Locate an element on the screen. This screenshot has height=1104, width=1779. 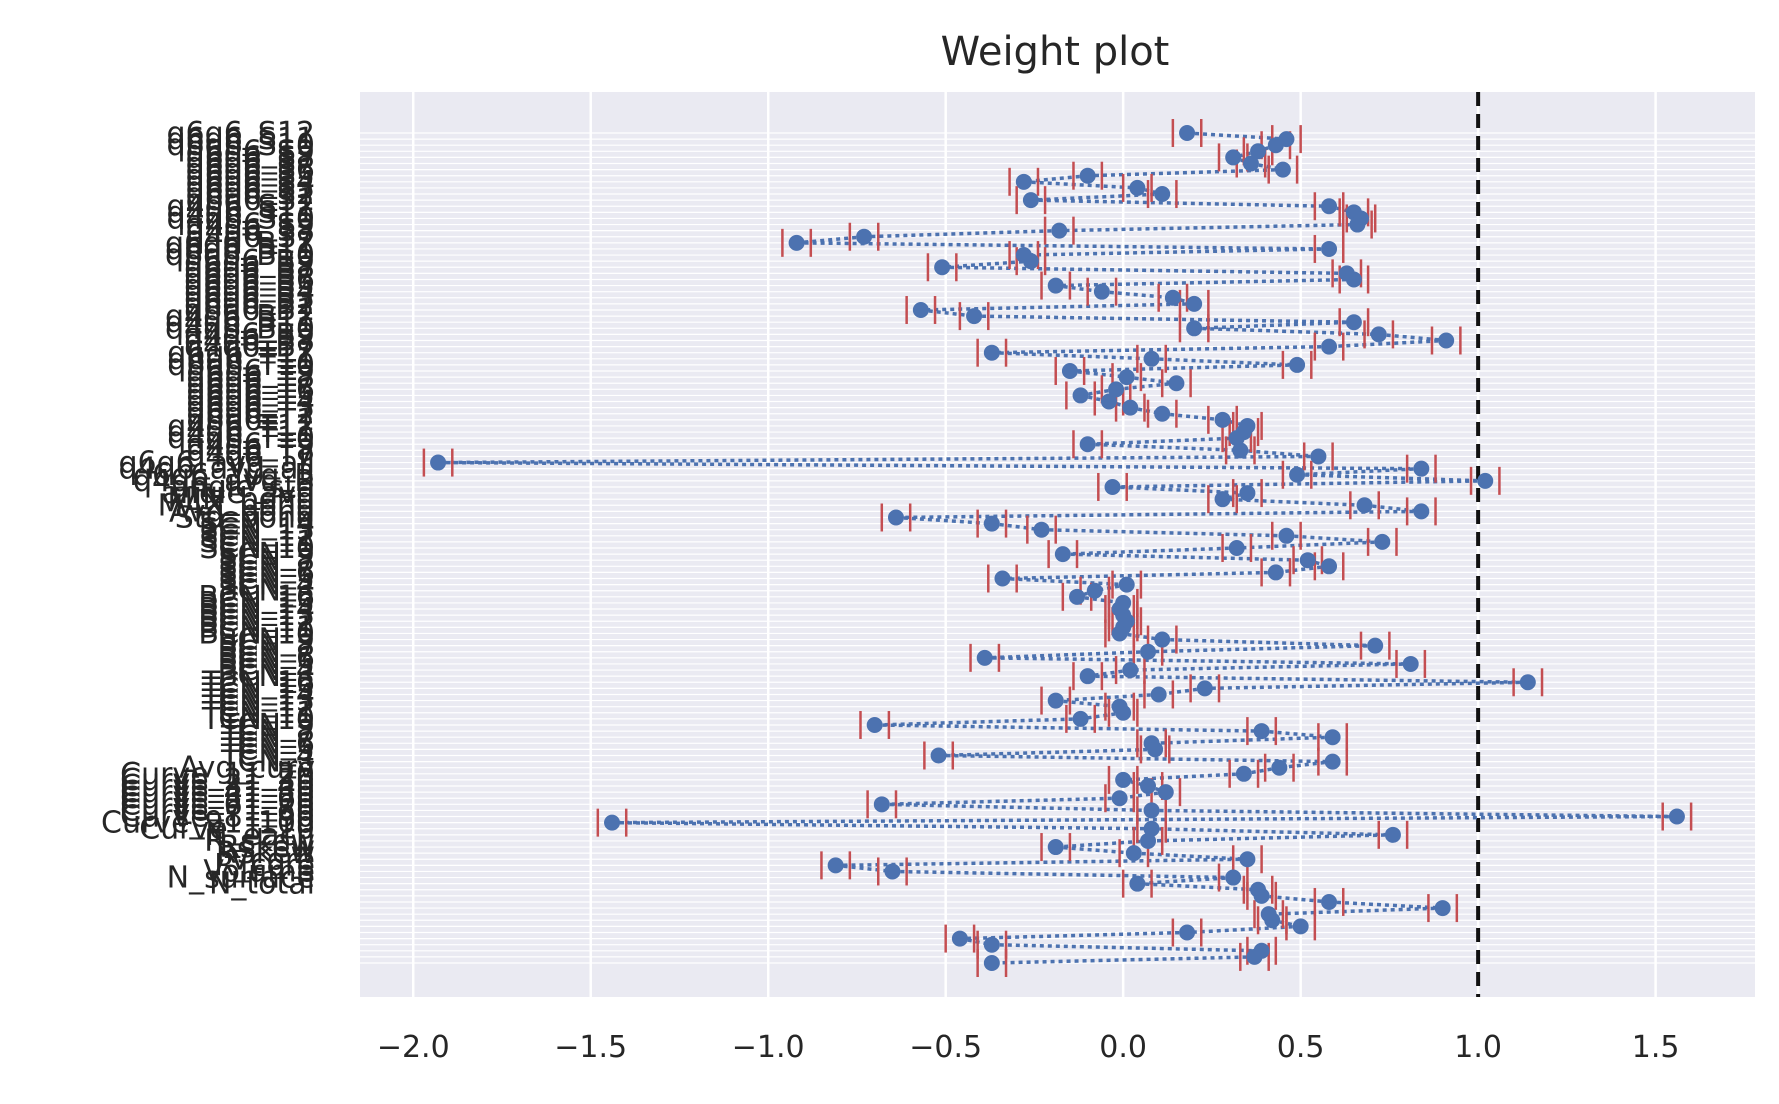
y-tick-label: q4q6_B12 is located at coordinates (240, 316).